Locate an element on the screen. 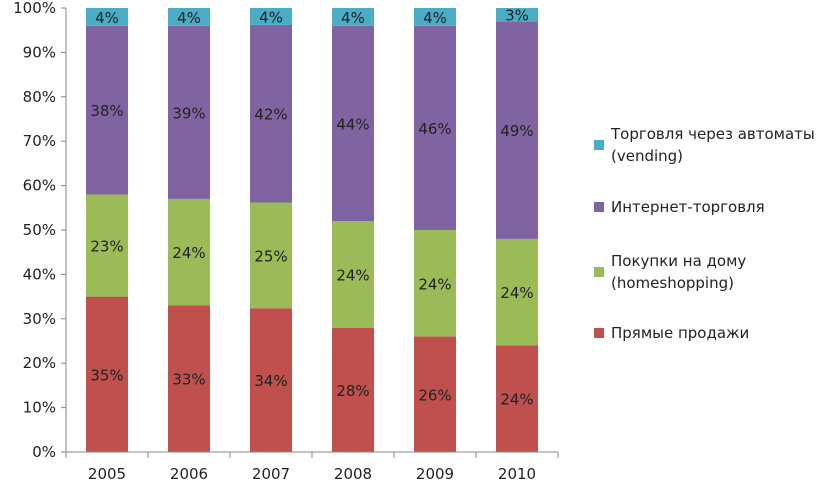 Image resolution: width=835 pixels, height=485 pixels. data-label: 38% is located at coordinates (106, 111).